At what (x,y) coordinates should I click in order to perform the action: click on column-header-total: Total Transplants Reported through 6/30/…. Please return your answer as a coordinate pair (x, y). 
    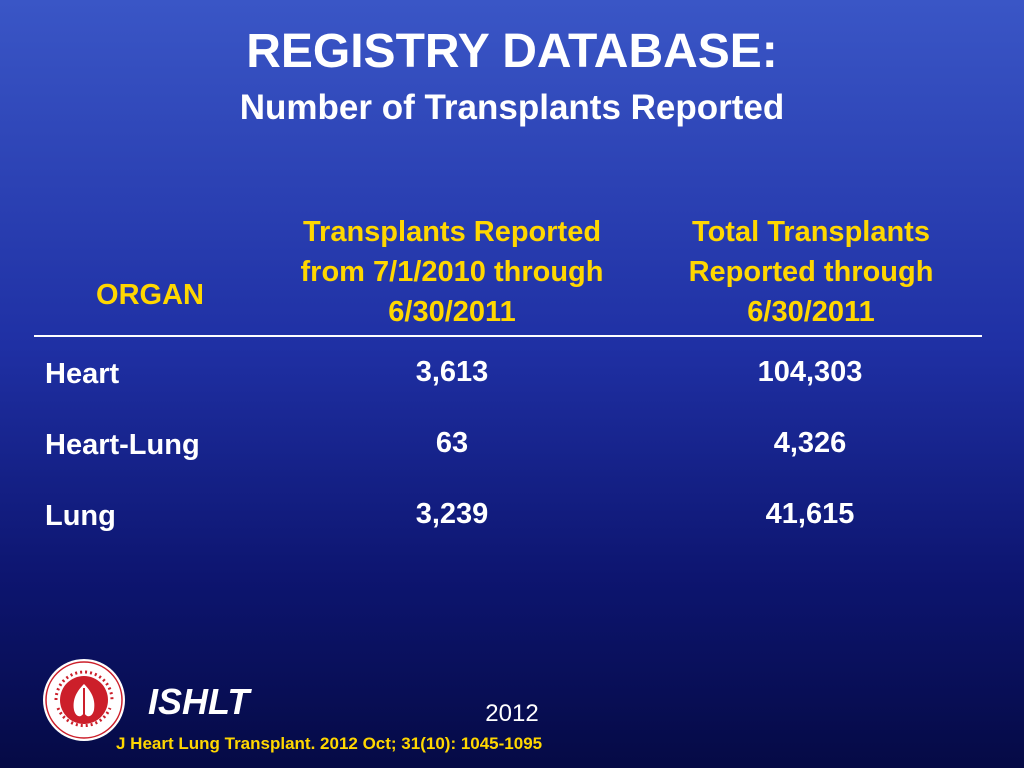
    Looking at the image, I should click on (811, 272).